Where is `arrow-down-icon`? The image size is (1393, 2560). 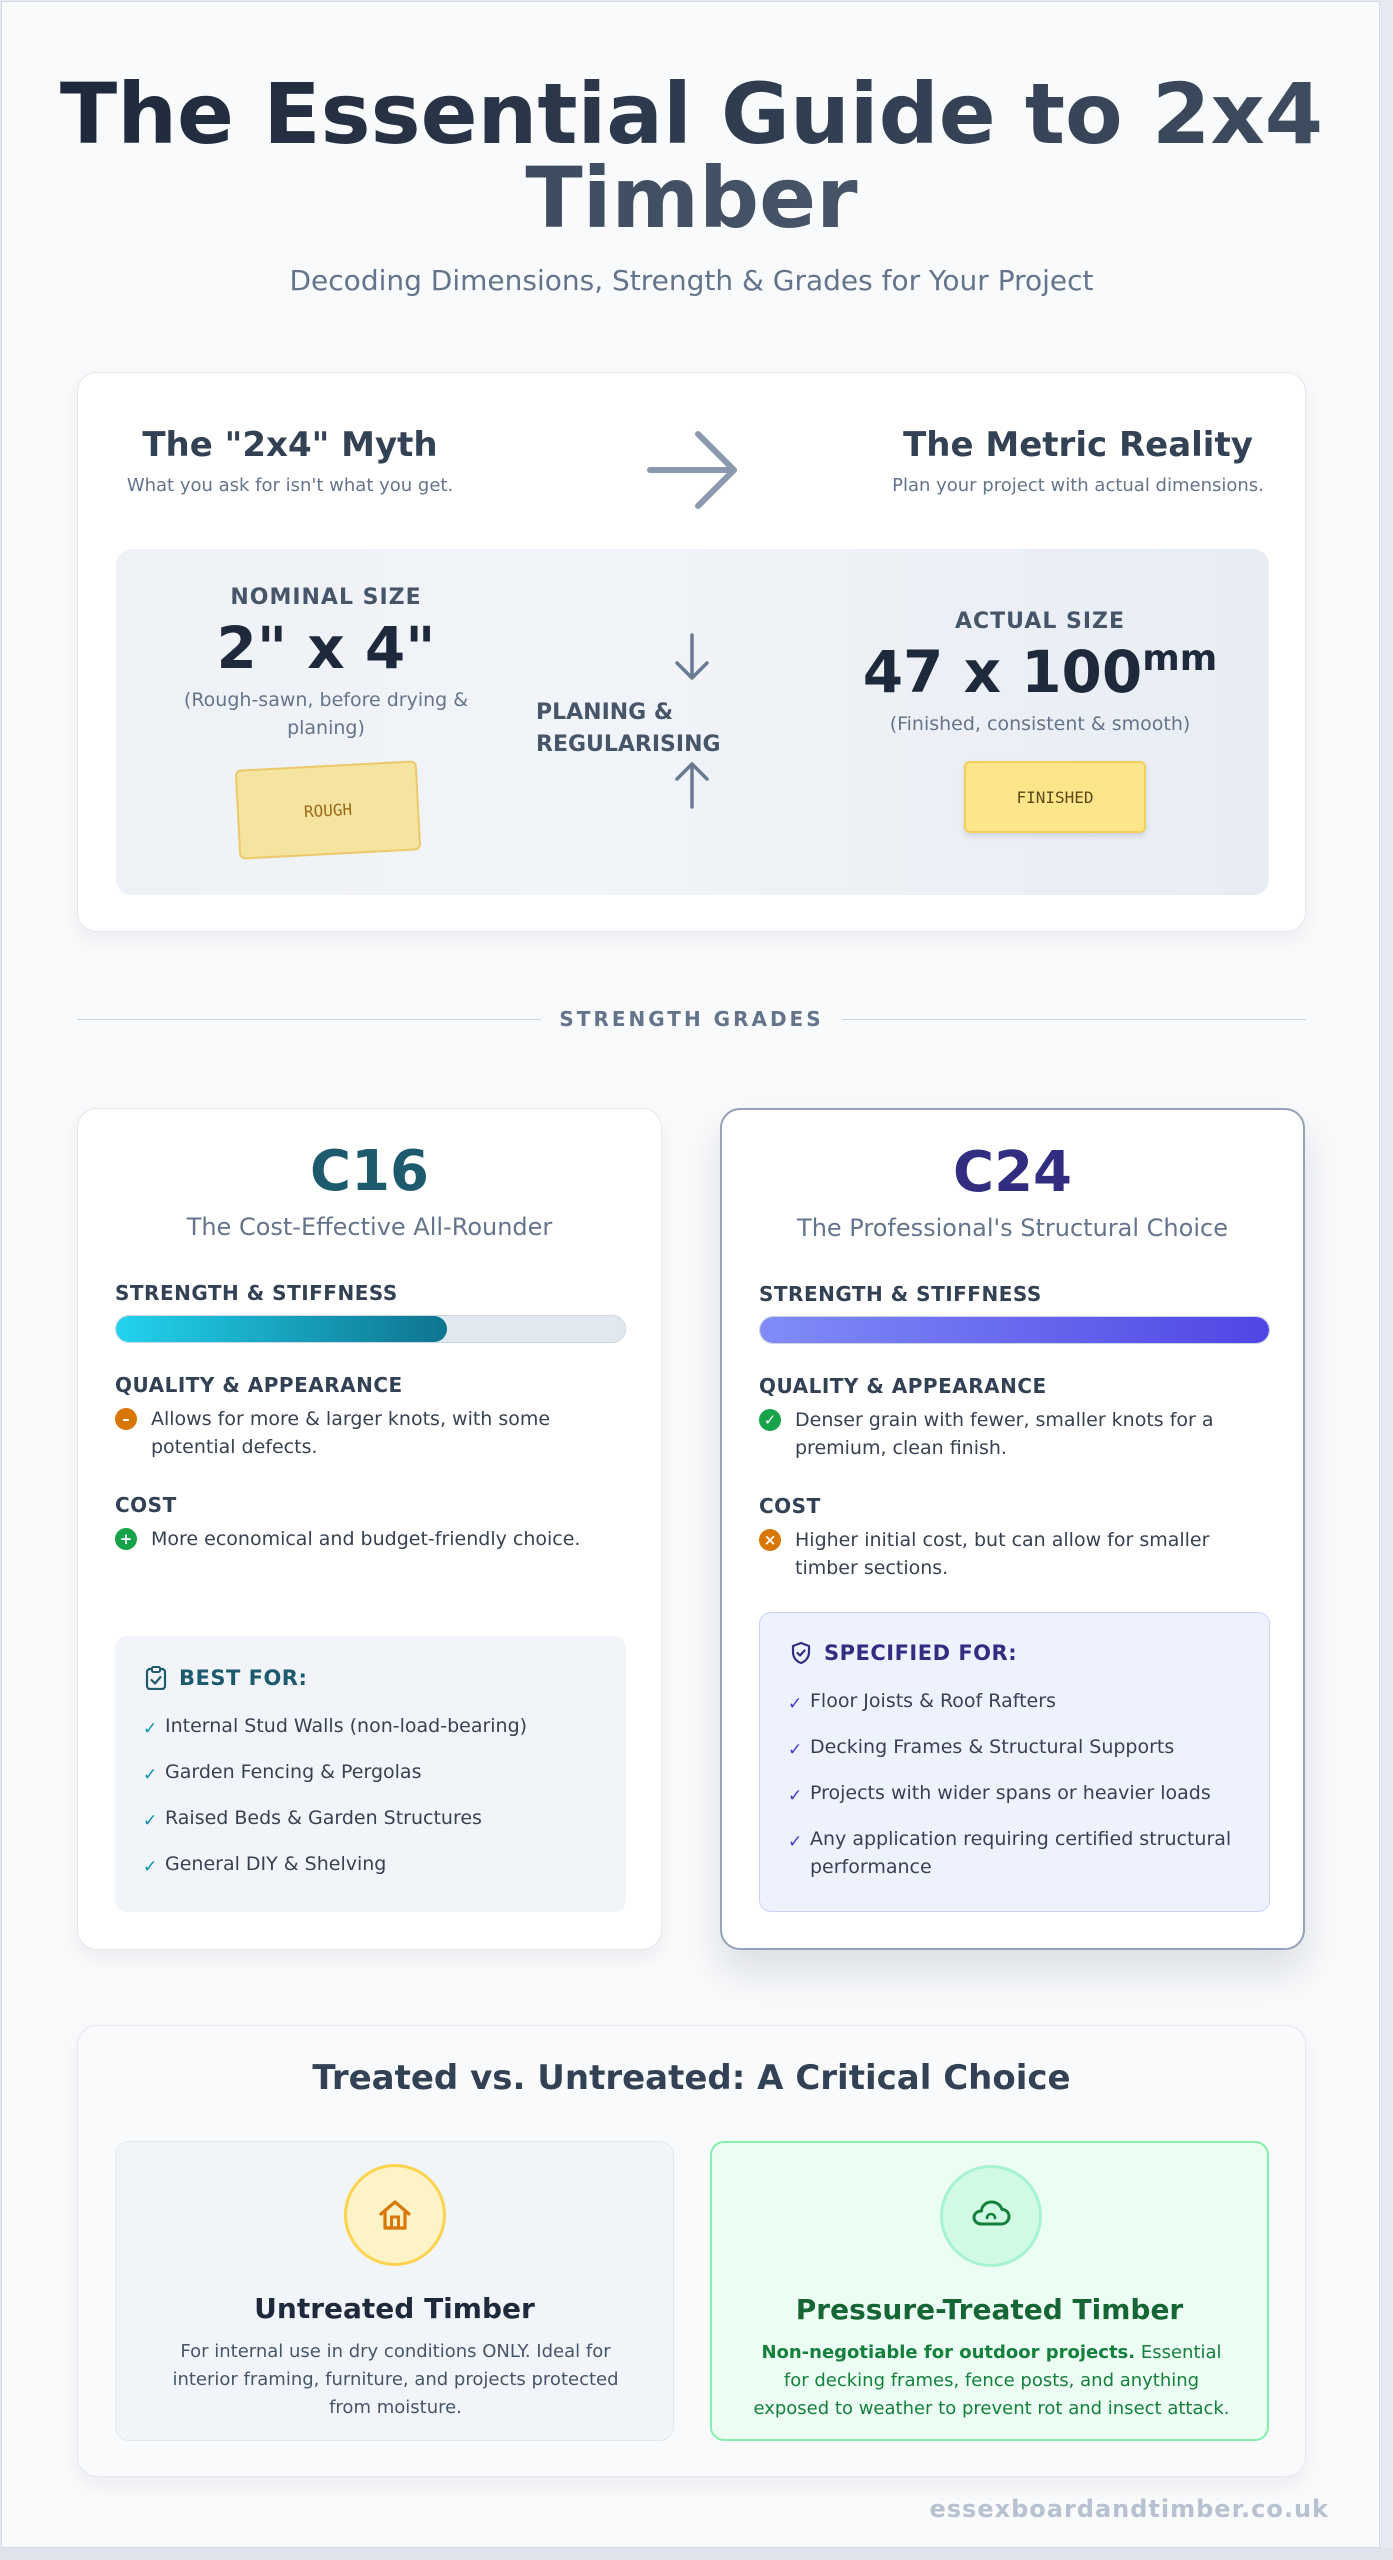 arrow-down-icon is located at coordinates (692, 656).